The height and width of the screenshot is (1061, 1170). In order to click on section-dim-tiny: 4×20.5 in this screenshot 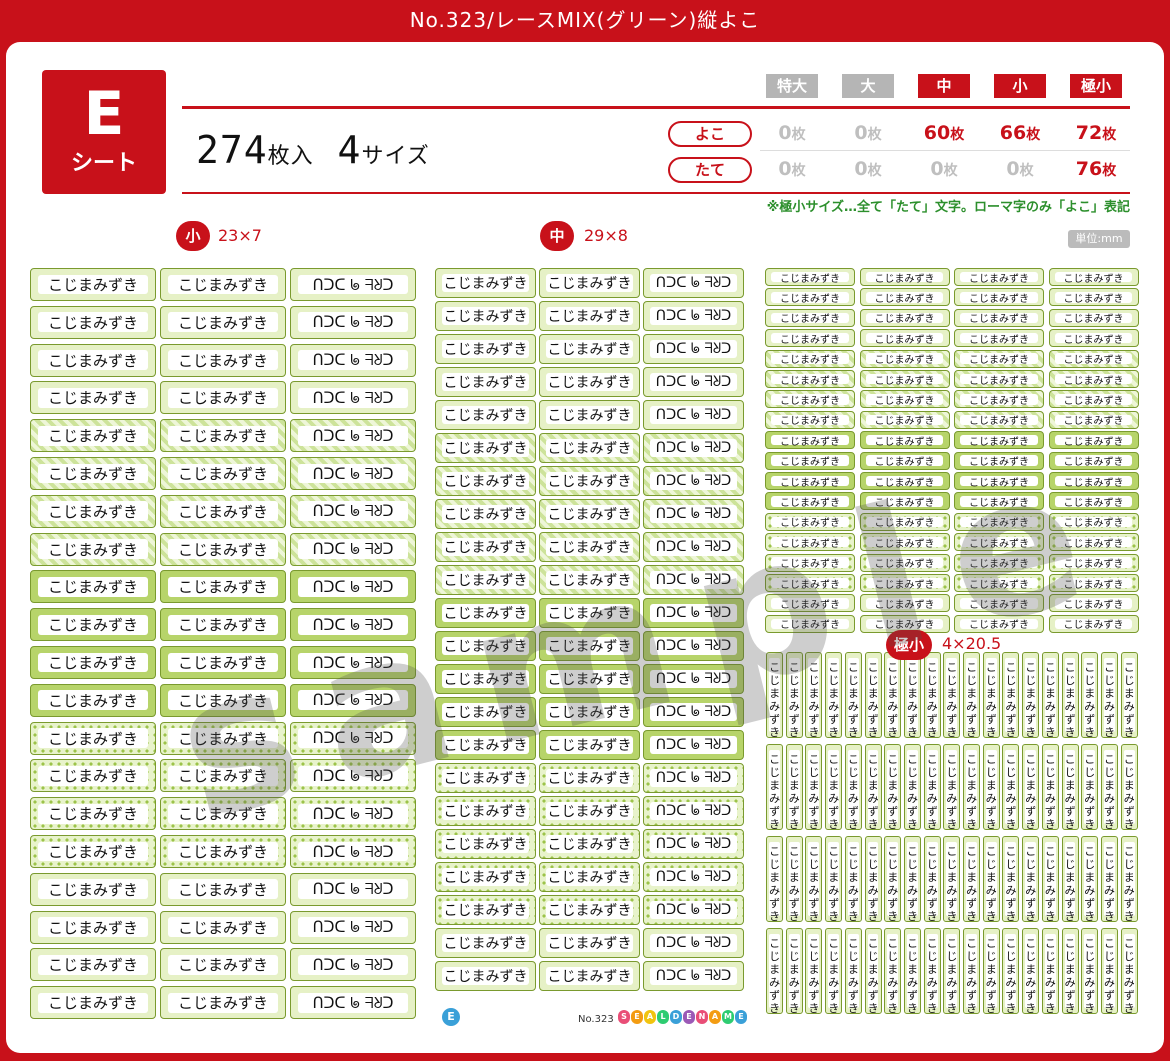, I will do `click(972, 643)`.